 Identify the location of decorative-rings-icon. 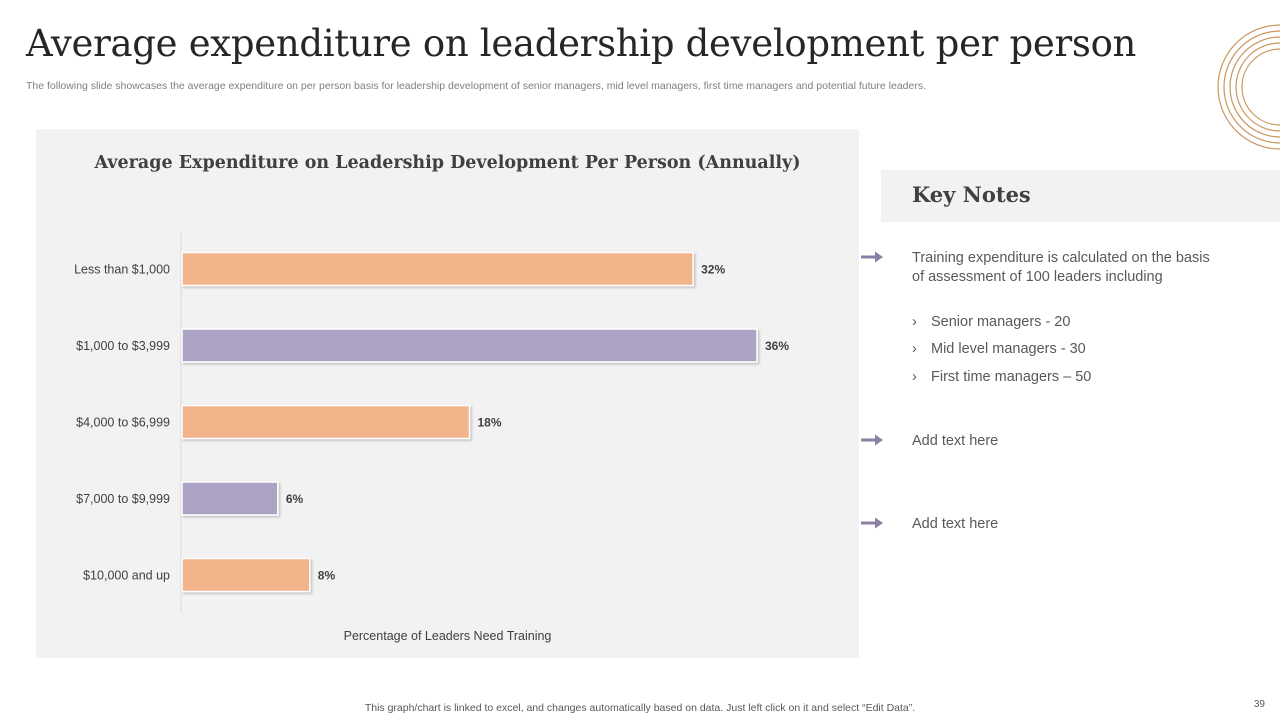
(1248, 87).